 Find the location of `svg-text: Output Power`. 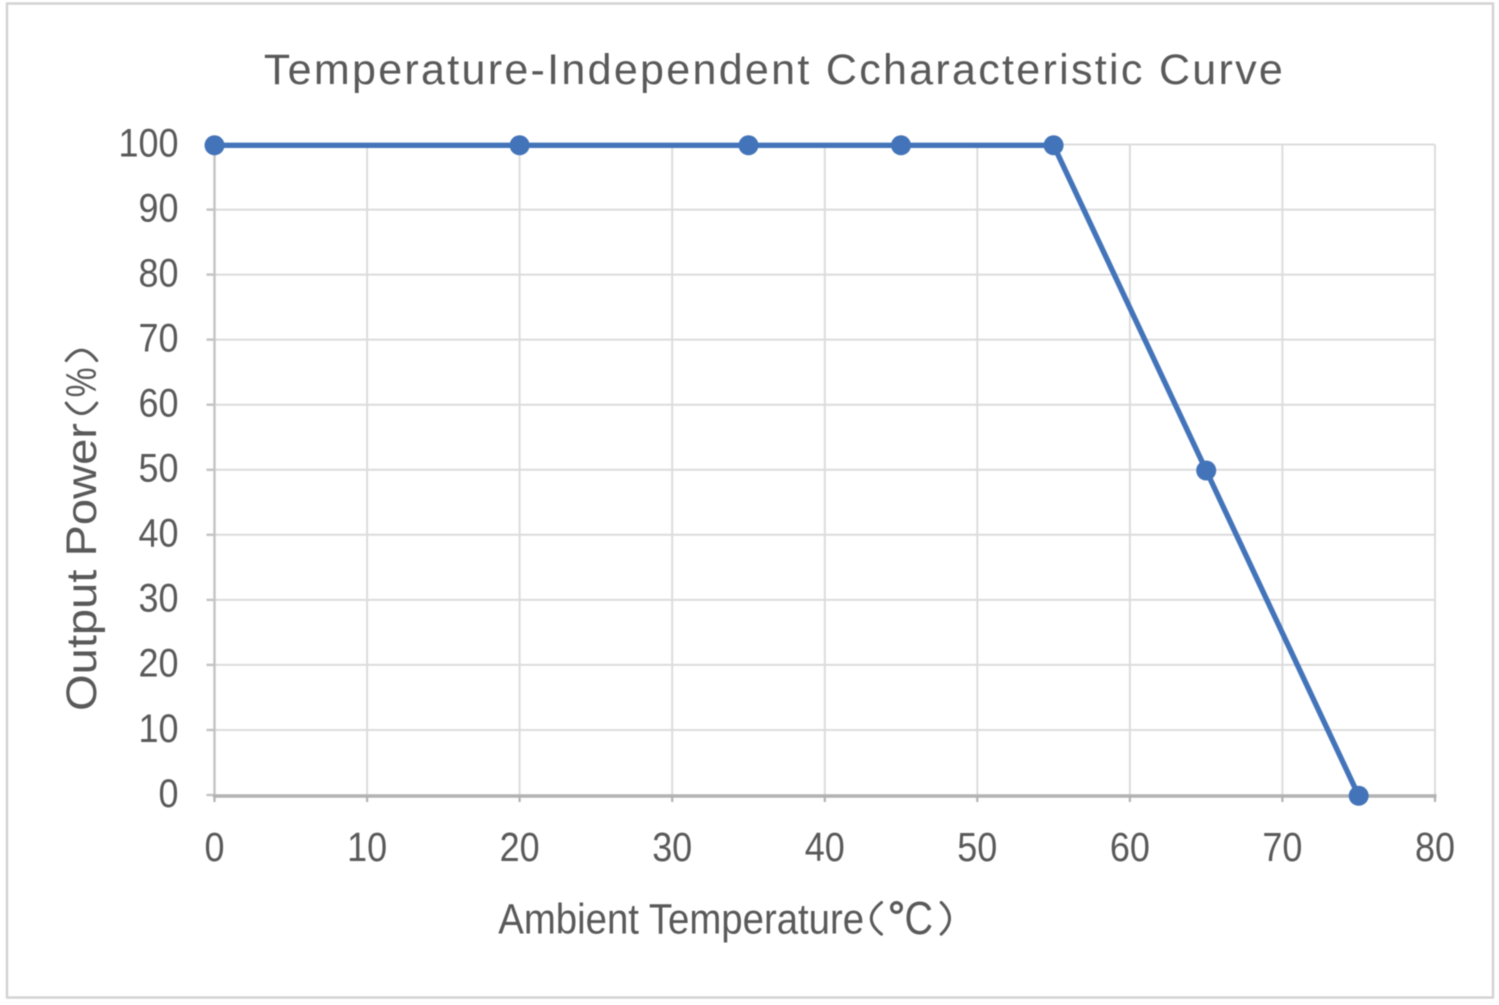

svg-text: Output Power is located at coordinates (82, 567).